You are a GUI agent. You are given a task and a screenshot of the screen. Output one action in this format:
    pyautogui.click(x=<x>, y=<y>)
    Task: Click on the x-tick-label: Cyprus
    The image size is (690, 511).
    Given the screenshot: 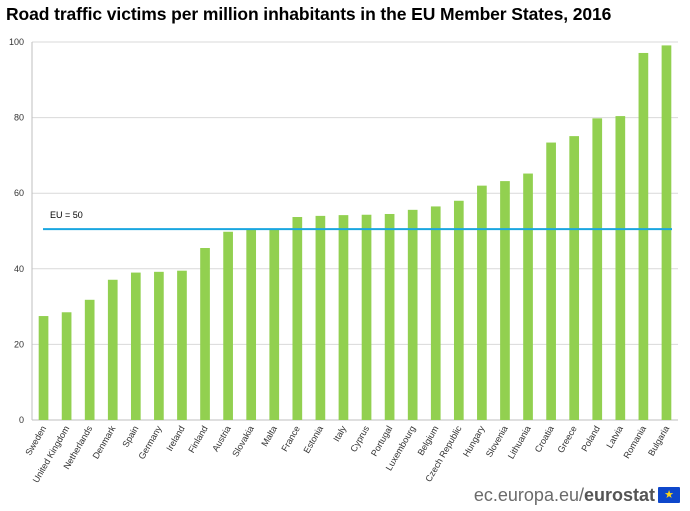 What is the action you would take?
    pyautogui.click(x=359, y=439)
    